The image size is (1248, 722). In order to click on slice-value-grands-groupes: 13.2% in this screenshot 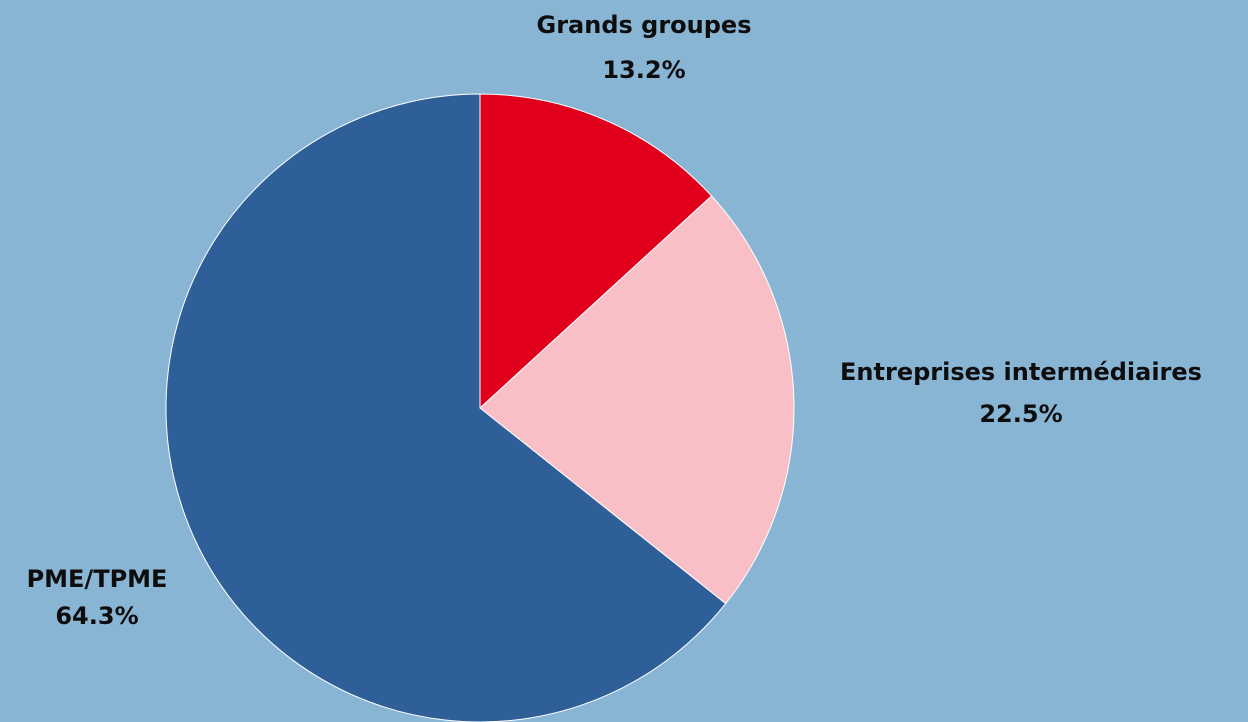, I will do `click(643, 70)`.